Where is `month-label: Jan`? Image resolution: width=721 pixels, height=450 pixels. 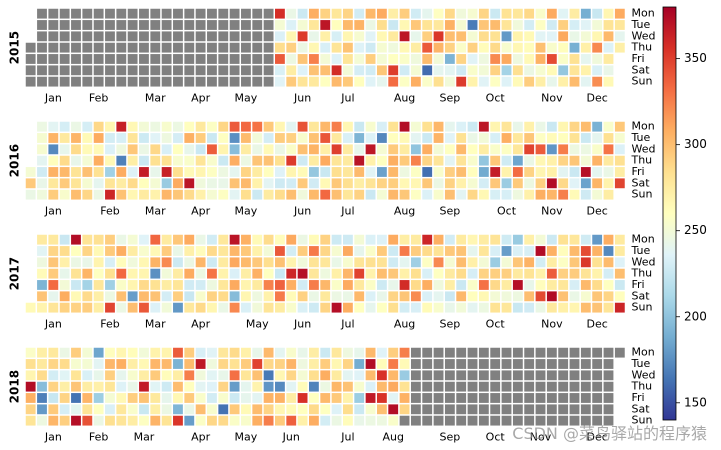 month-label: Jan is located at coordinates (53, 210).